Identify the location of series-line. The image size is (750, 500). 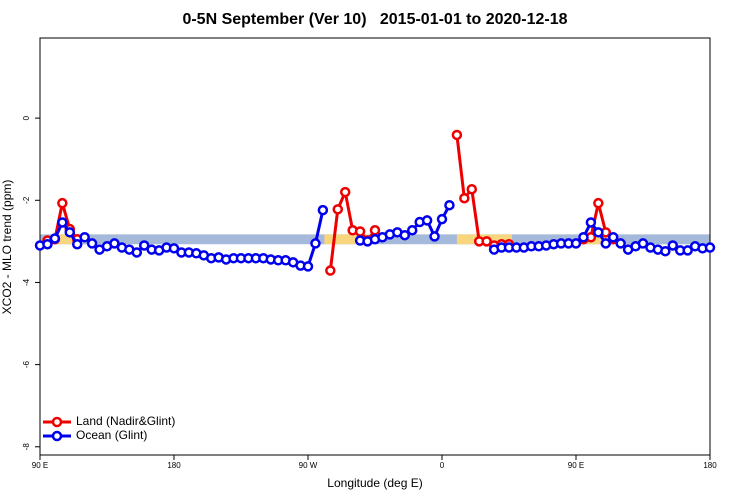
(482, 191).